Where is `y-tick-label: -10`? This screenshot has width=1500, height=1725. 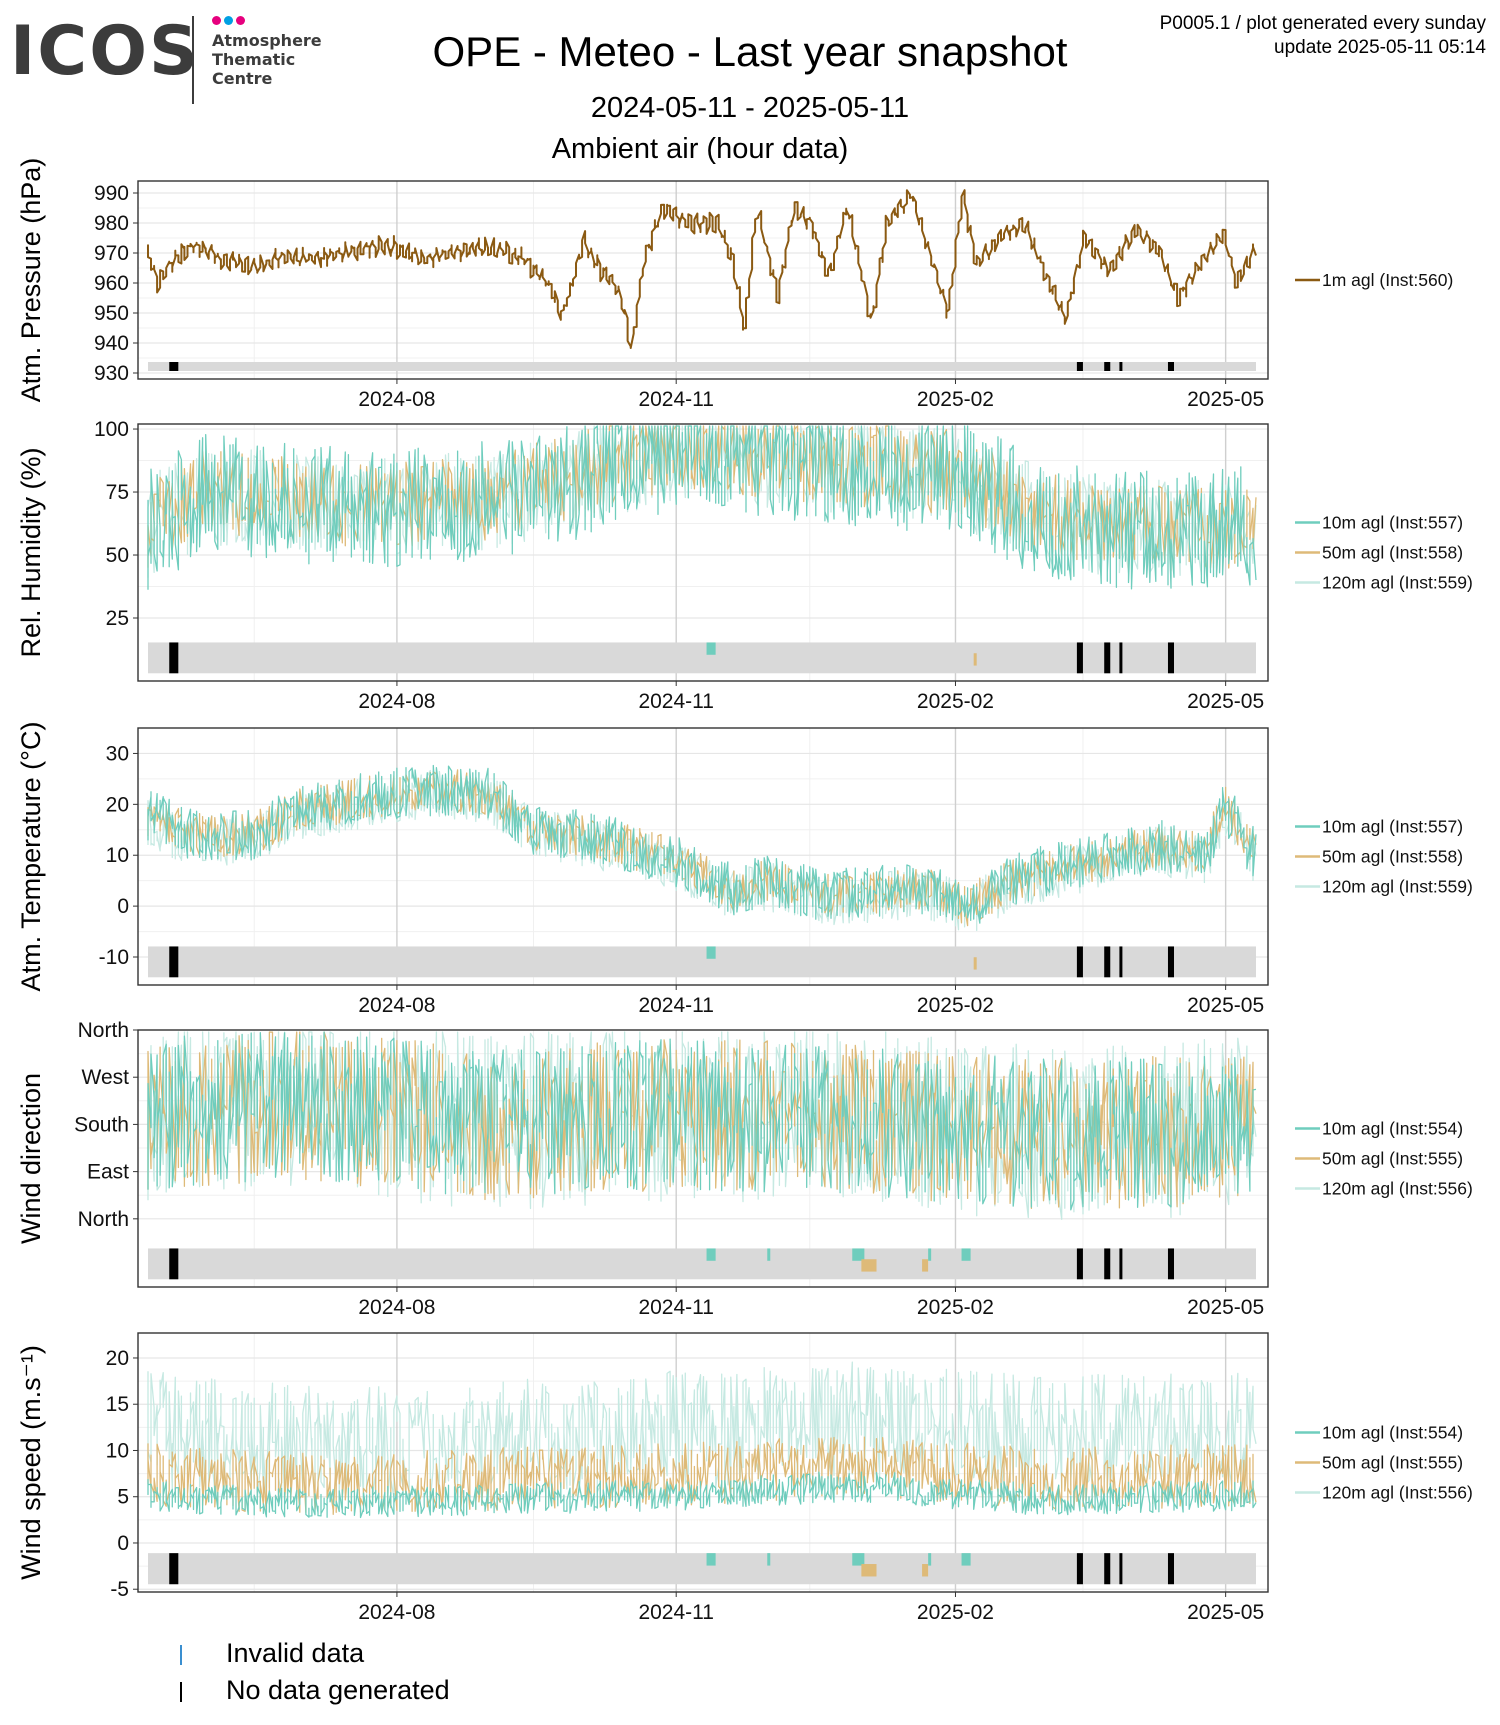
y-tick-label: -10 is located at coordinates (114, 957).